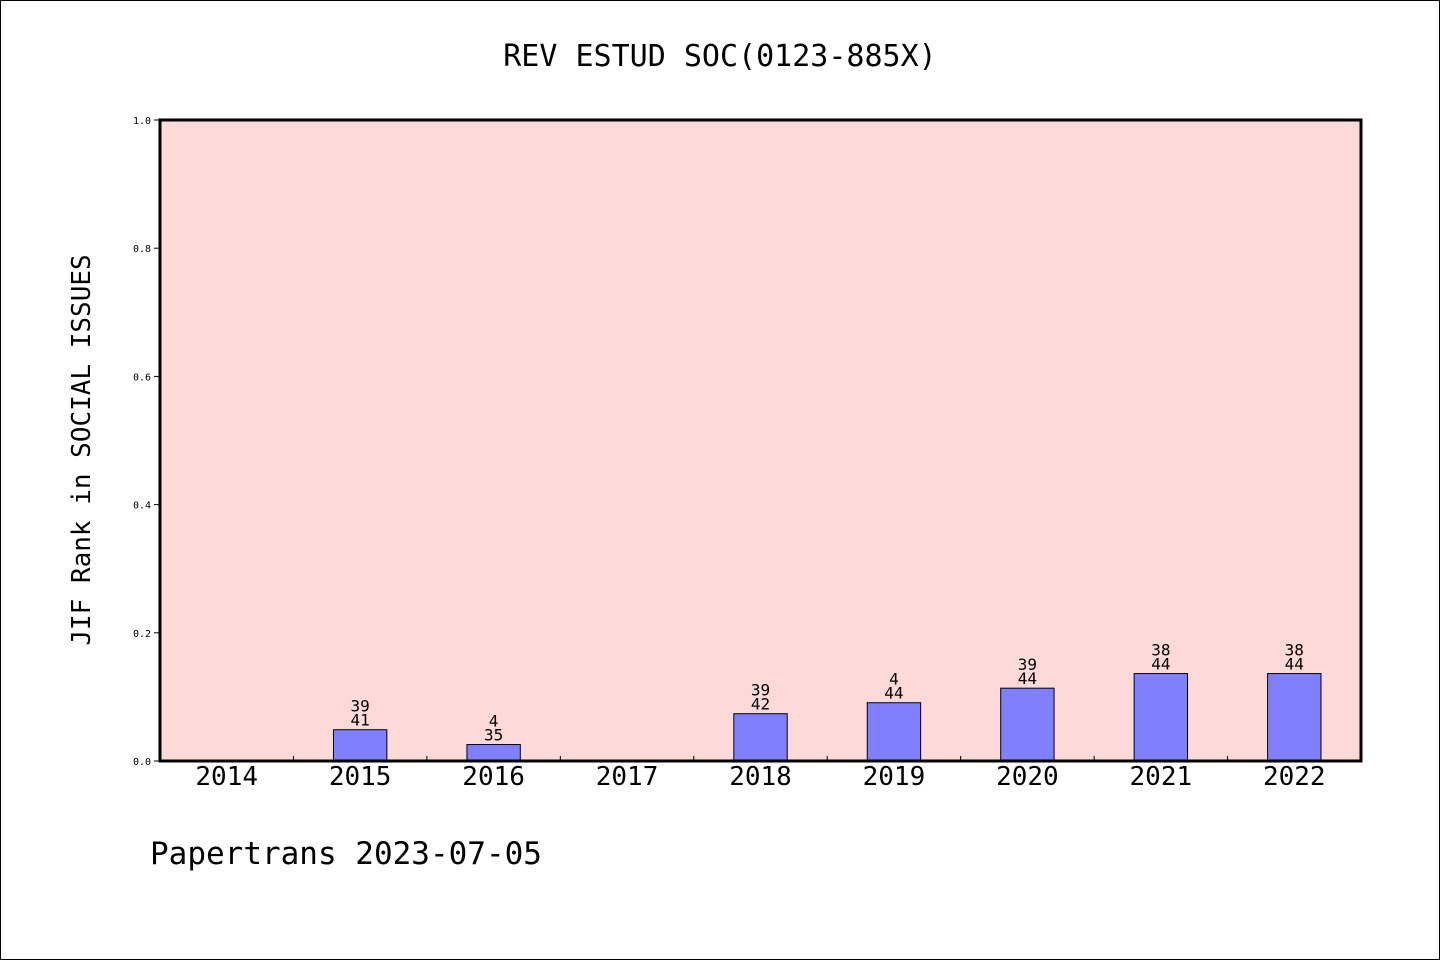 Image resolution: width=1440 pixels, height=960 pixels. I want to click on y-tick-label: 0.8, so click(142, 249).